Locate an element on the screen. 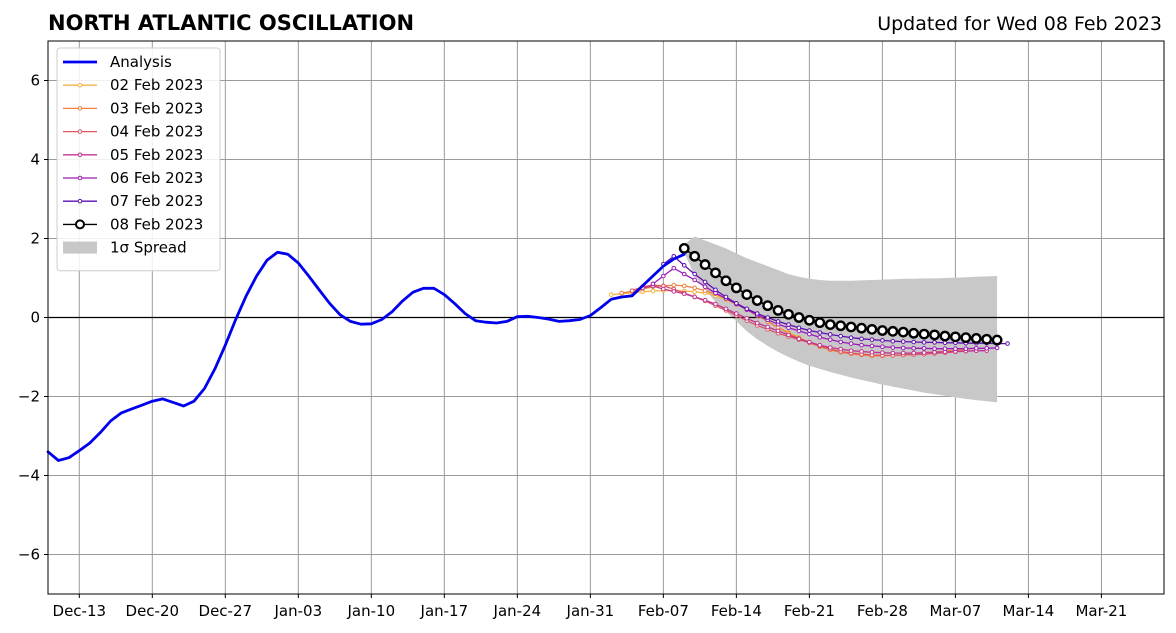 This screenshot has height=633, width=1176. legend-item: 03 Feb 2023 is located at coordinates (133, 108).